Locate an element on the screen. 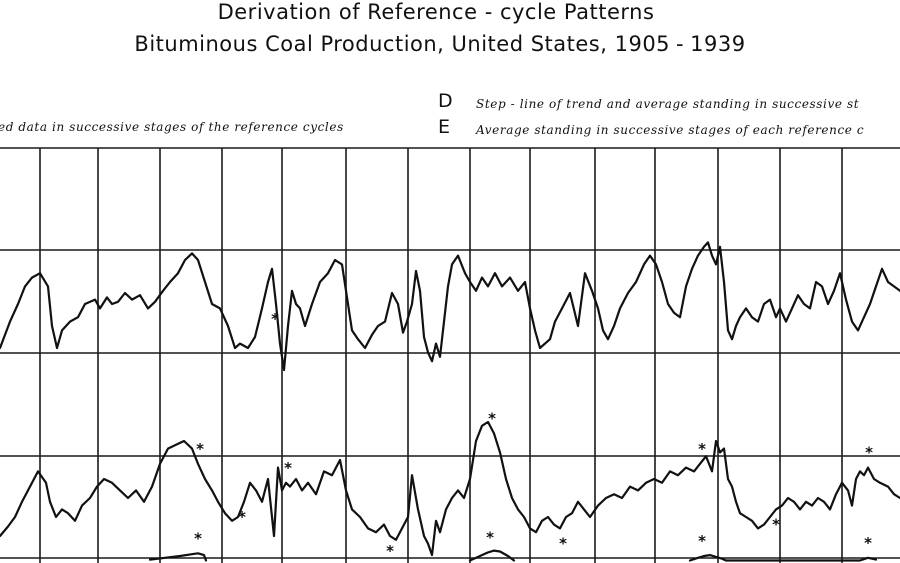 This screenshot has width=900, height=563. legend-letter-d: D is located at coordinates (445, 101).